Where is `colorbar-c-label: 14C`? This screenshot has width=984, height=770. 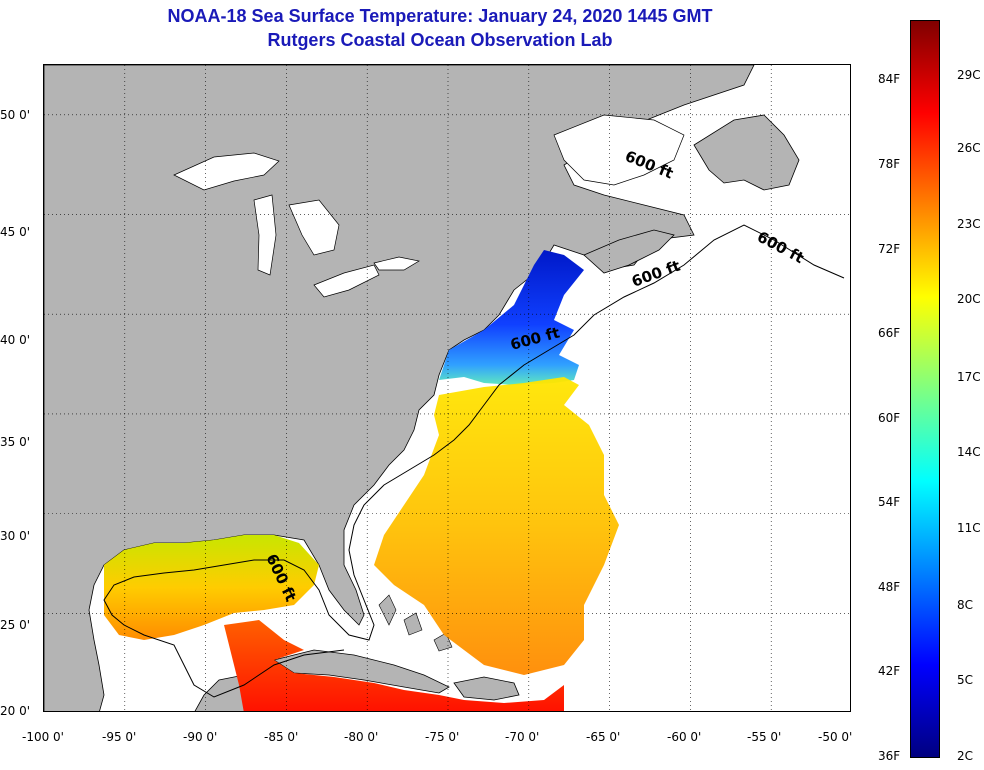 colorbar-c-label: 14C is located at coordinates (969, 452).